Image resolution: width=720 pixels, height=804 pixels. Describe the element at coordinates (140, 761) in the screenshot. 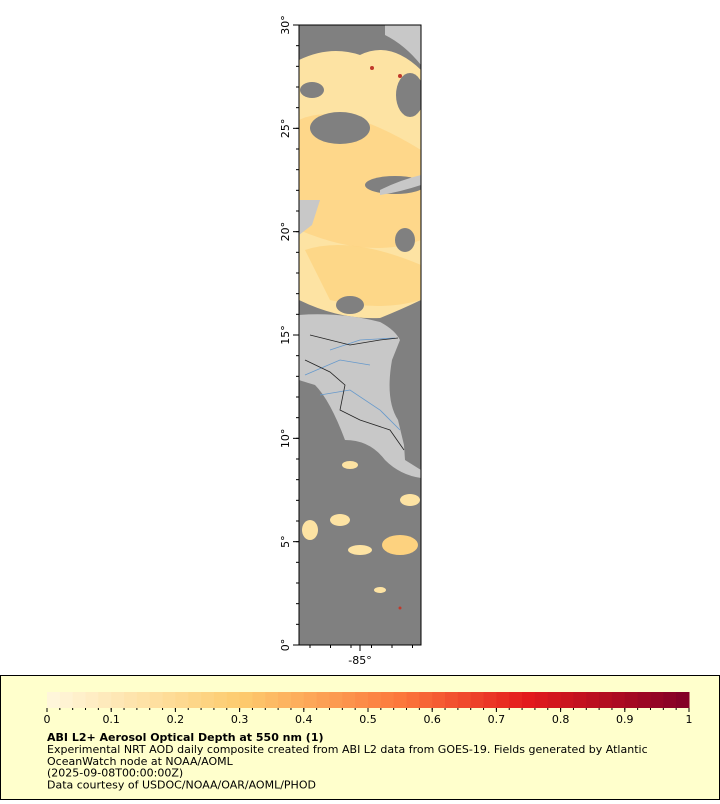

I see `legend-line: OceanWatch node at NOAA/AOML` at that location.